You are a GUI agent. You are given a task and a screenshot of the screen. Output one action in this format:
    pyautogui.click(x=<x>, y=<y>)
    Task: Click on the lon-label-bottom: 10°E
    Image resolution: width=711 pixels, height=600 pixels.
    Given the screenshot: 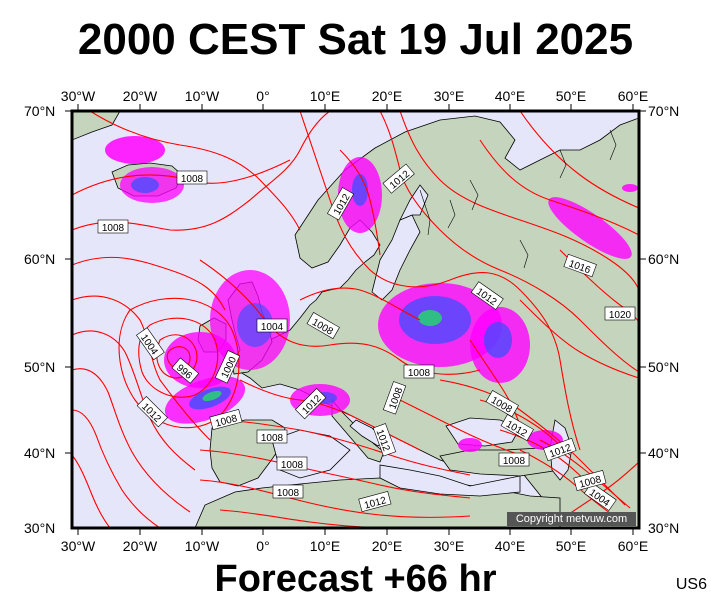 What is the action you would take?
    pyautogui.click(x=325, y=546)
    